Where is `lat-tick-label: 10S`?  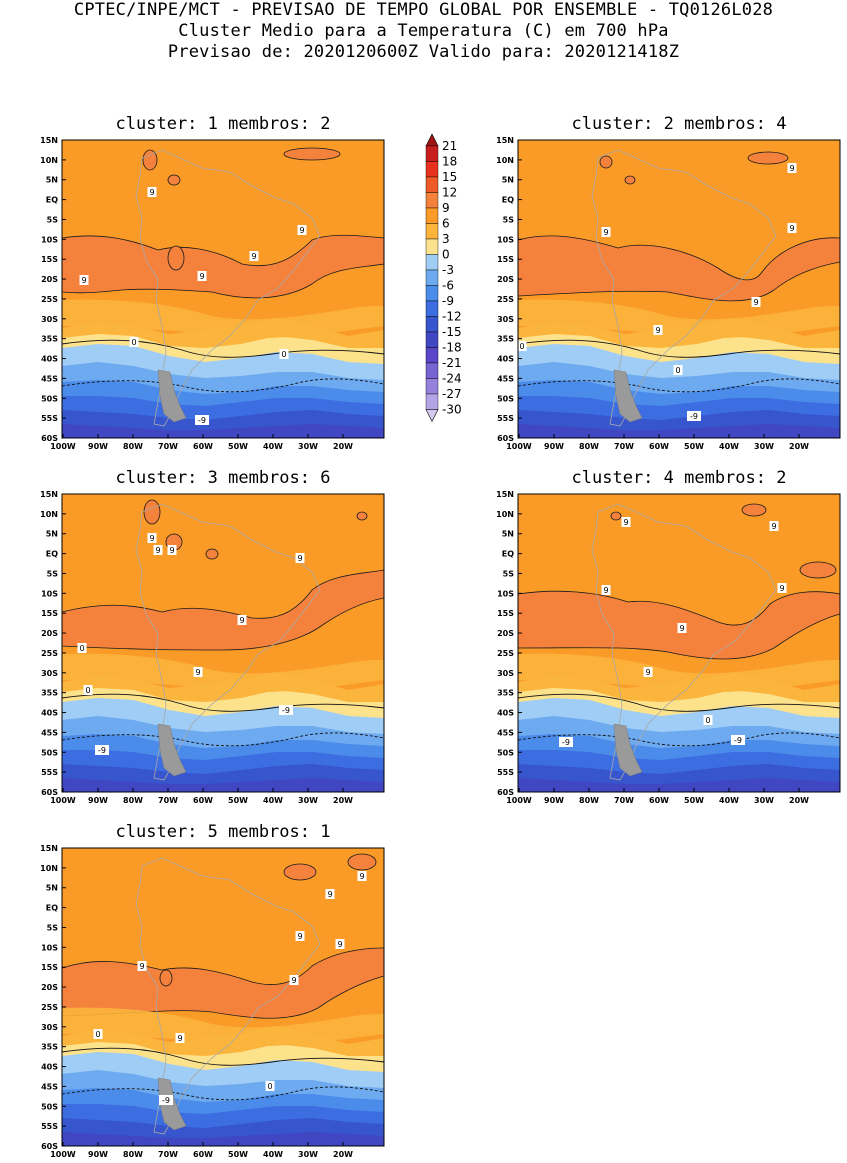
lat-tick-label: 10S is located at coordinates (505, 239).